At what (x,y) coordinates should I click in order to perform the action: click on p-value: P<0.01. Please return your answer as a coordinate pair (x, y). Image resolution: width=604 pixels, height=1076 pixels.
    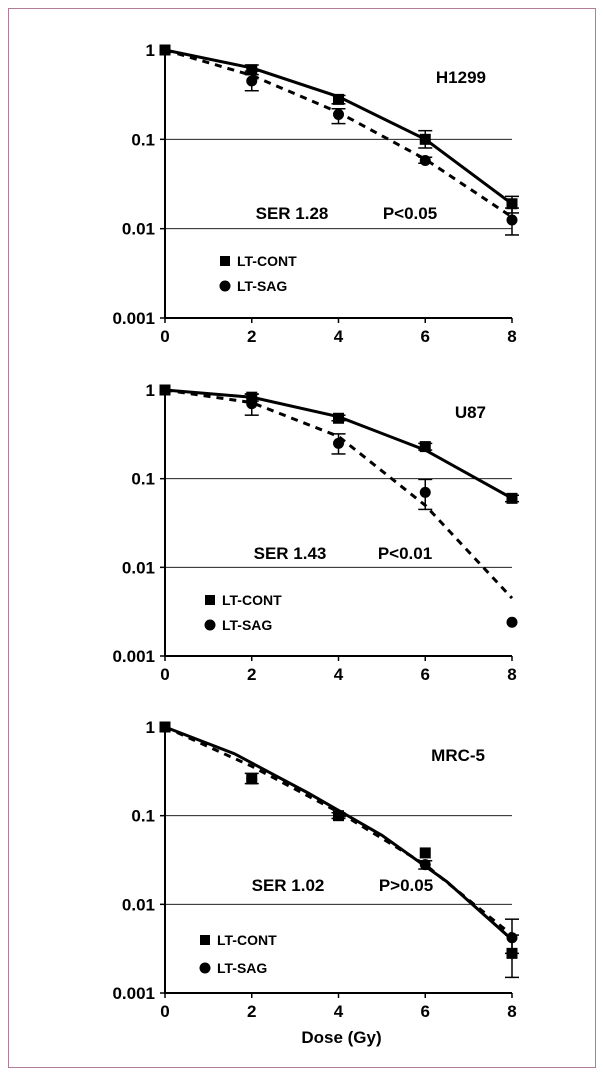
    Looking at the image, I should click on (405, 553).